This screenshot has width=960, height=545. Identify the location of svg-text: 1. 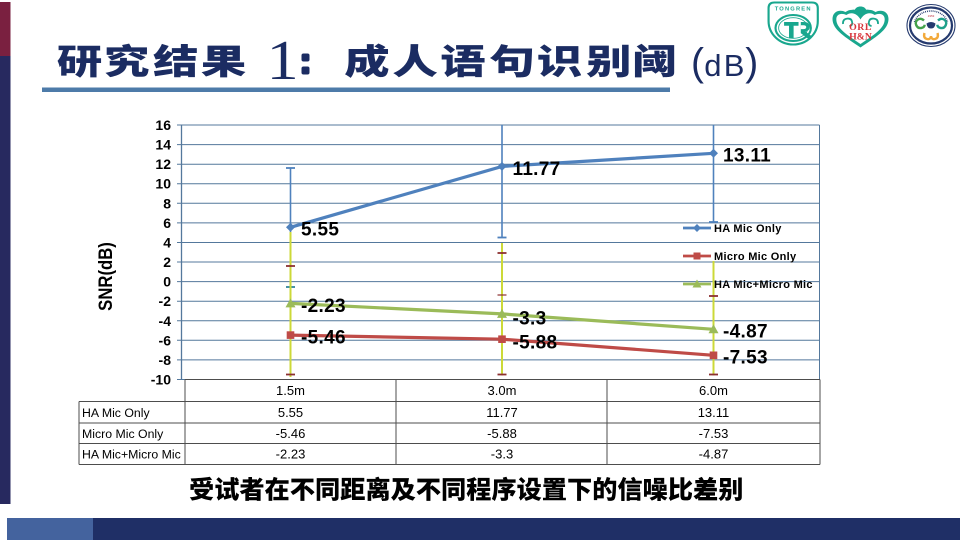
(283, 61).